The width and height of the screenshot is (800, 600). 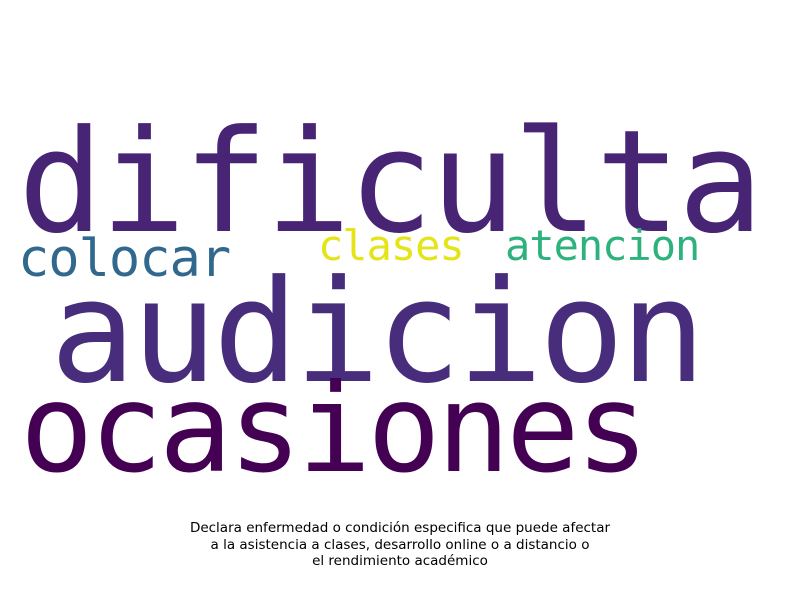 What do you see at coordinates (391, 246) in the screenshot?
I see `word-clases: clases` at bounding box center [391, 246].